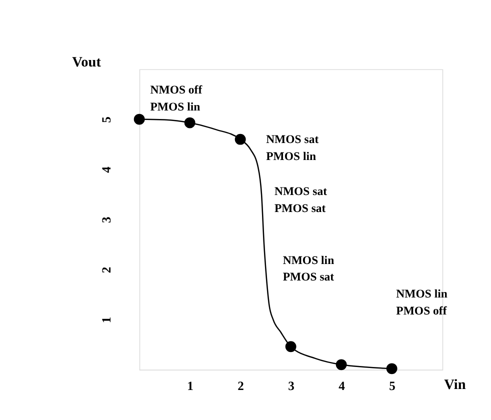 The image size is (491, 420). Describe the element at coordinates (292, 148) in the screenshot. I see `annotation: NMOS sat PMOS lin` at that location.